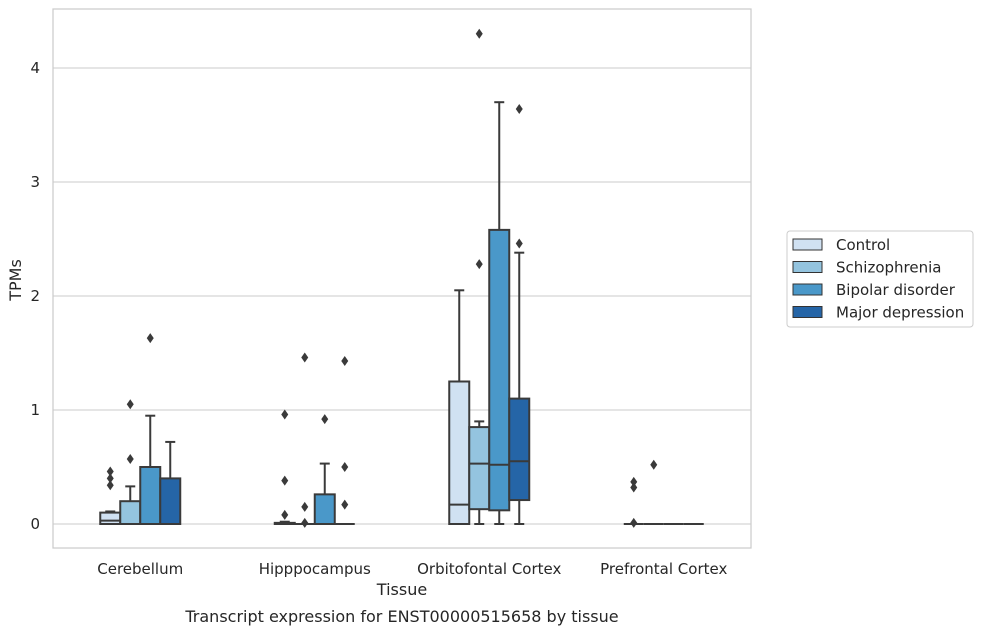  Describe the element at coordinates (489, 569) in the screenshot. I see `x-tick-label-2: Orbitofontal Cortex` at that location.